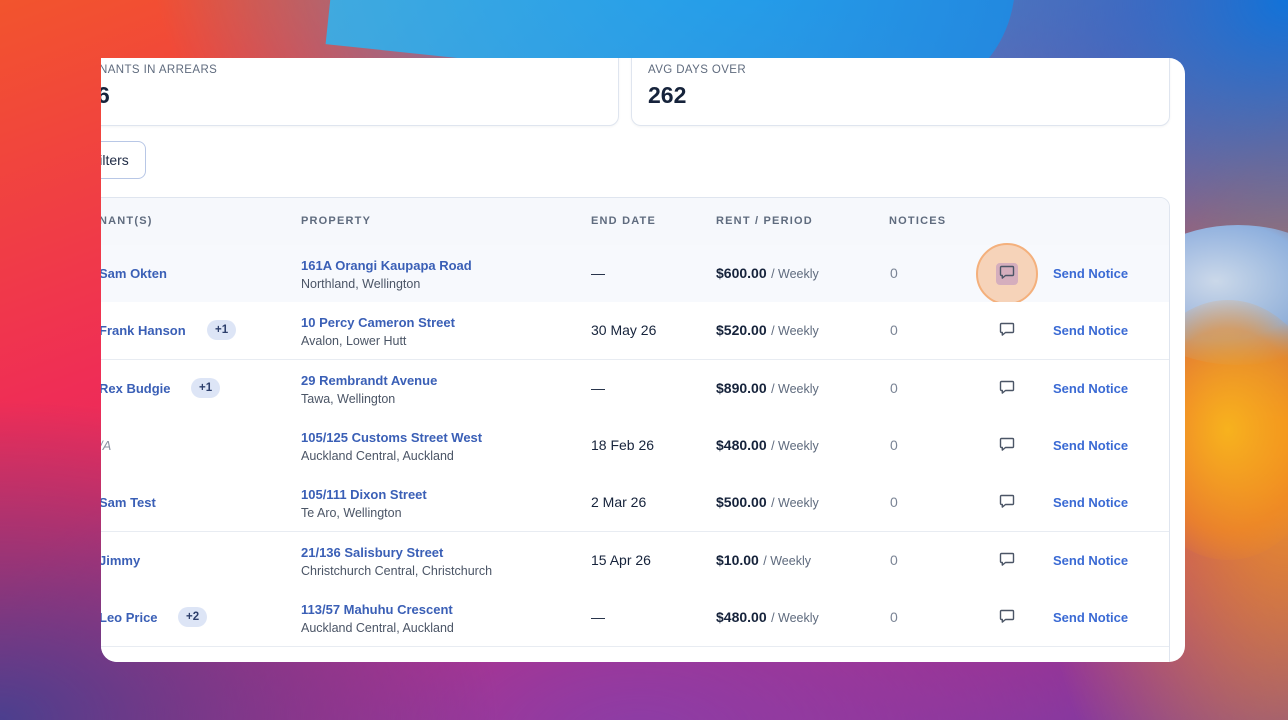  What do you see at coordinates (624, 330) in the screenshot?
I see `end-date: 30 May 26` at bounding box center [624, 330].